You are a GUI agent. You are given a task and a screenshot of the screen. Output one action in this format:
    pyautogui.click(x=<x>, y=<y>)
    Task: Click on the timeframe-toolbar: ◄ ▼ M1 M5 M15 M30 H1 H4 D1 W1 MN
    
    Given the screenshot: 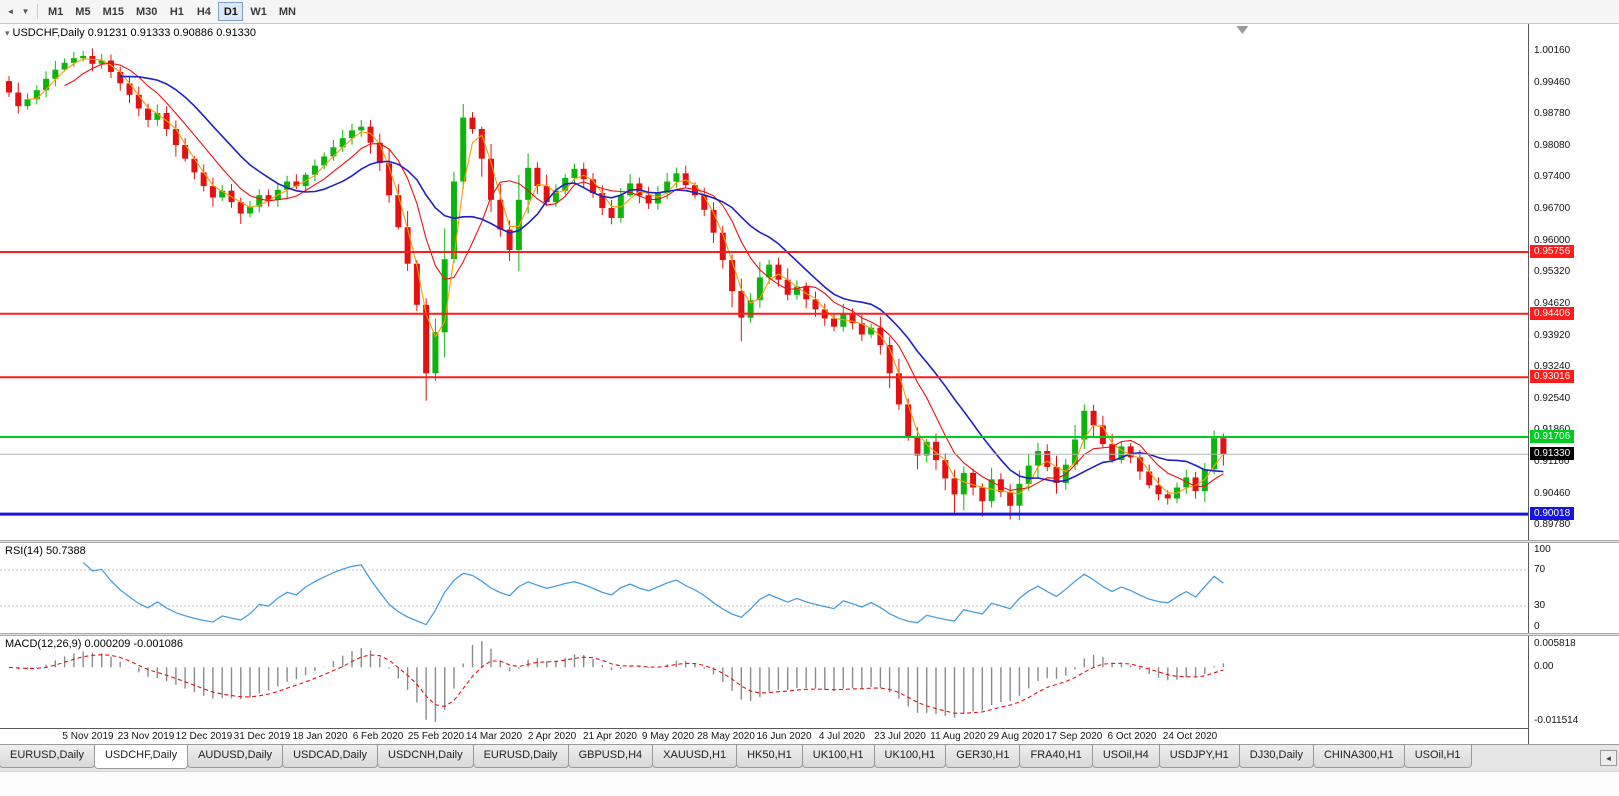 What is the action you would take?
    pyautogui.click(x=809, y=12)
    